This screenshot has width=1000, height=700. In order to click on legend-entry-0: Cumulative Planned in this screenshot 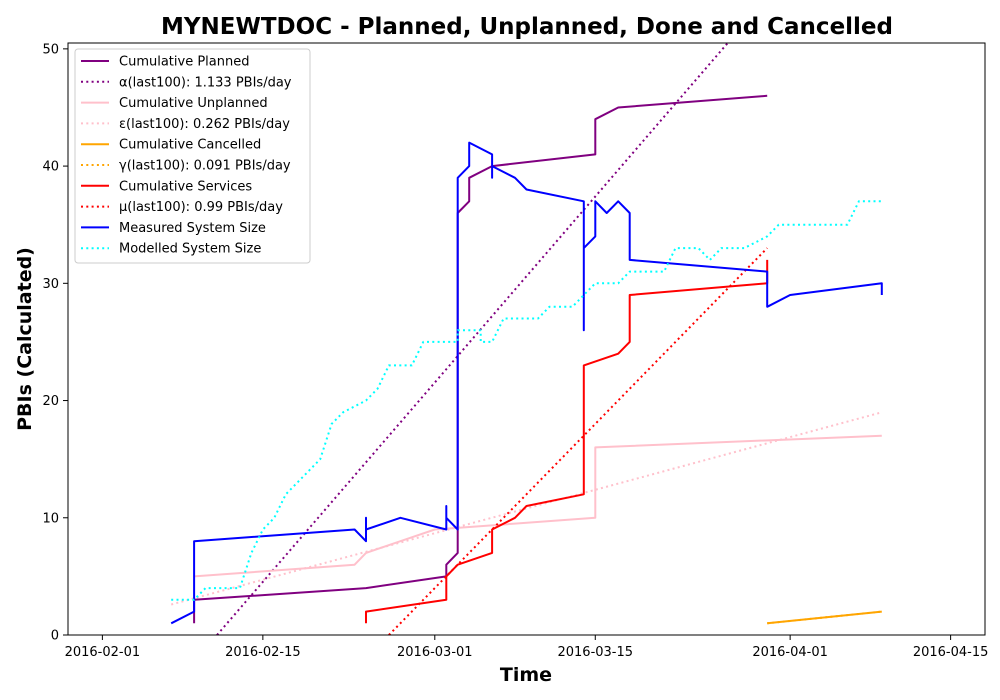, I will do `click(184, 62)`.